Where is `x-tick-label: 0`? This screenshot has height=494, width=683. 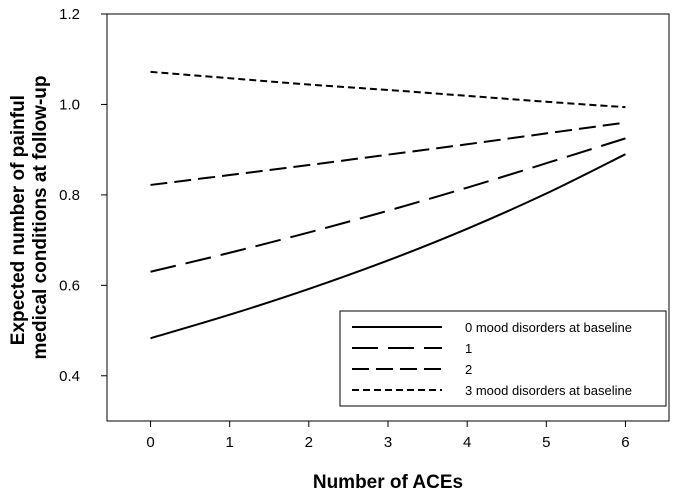
x-tick-label: 0 is located at coordinates (150, 442).